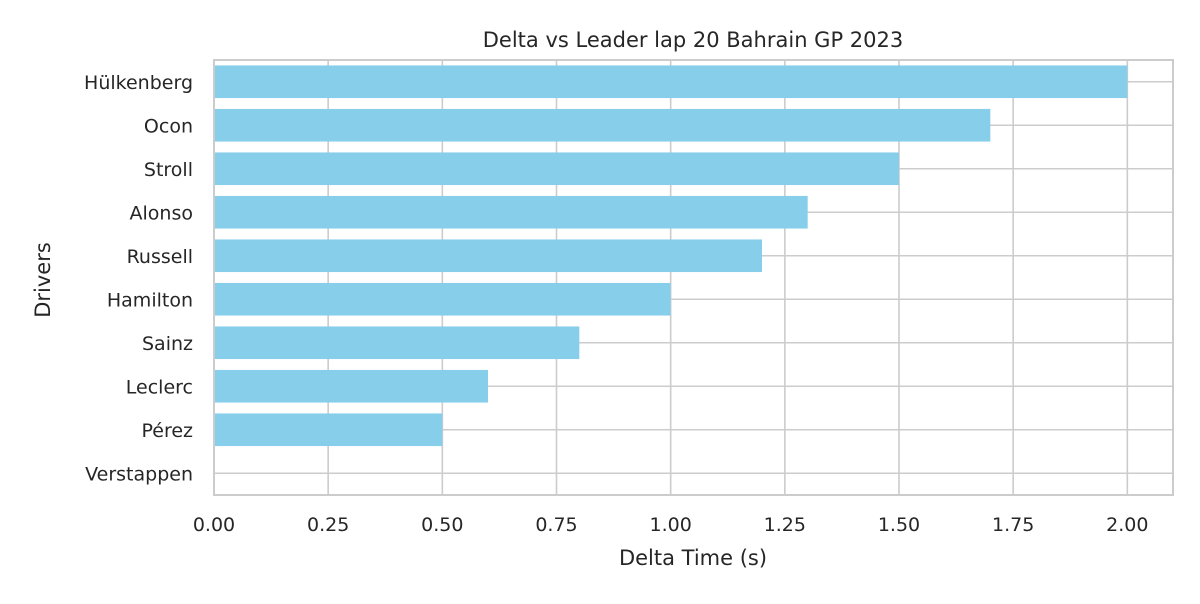  What do you see at coordinates (442, 525) in the screenshot?
I see `x-tick-label: 0.50` at bounding box center [442, 525].